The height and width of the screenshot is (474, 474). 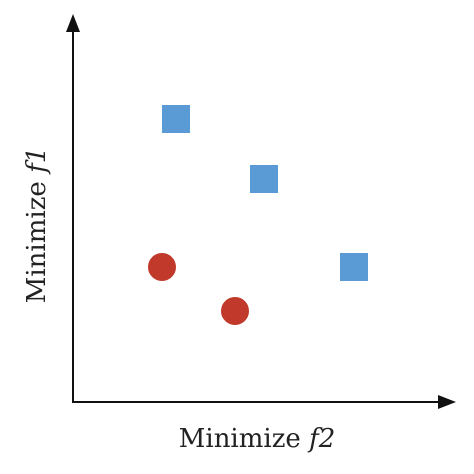 I want to click on y-axis-label-prefix: Minimize, so click(x=37, y=238).